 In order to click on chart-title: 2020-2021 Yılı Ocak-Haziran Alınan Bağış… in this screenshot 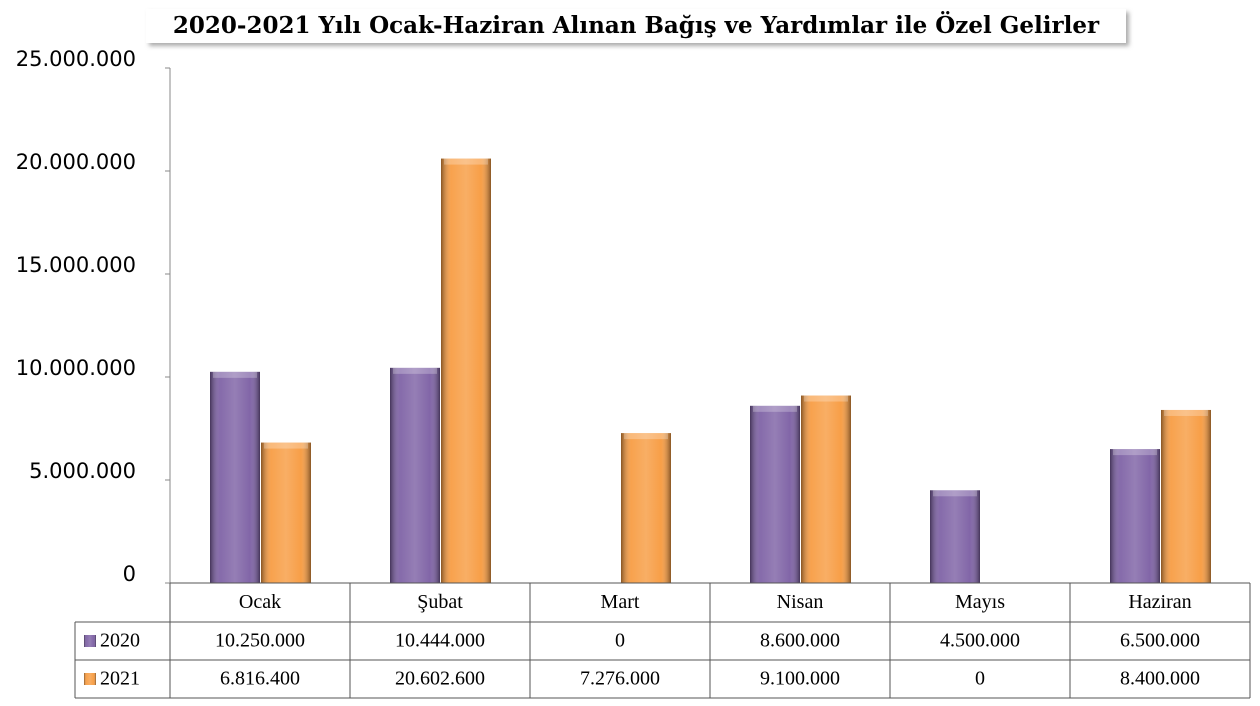, I will do `click(636, 25)`.